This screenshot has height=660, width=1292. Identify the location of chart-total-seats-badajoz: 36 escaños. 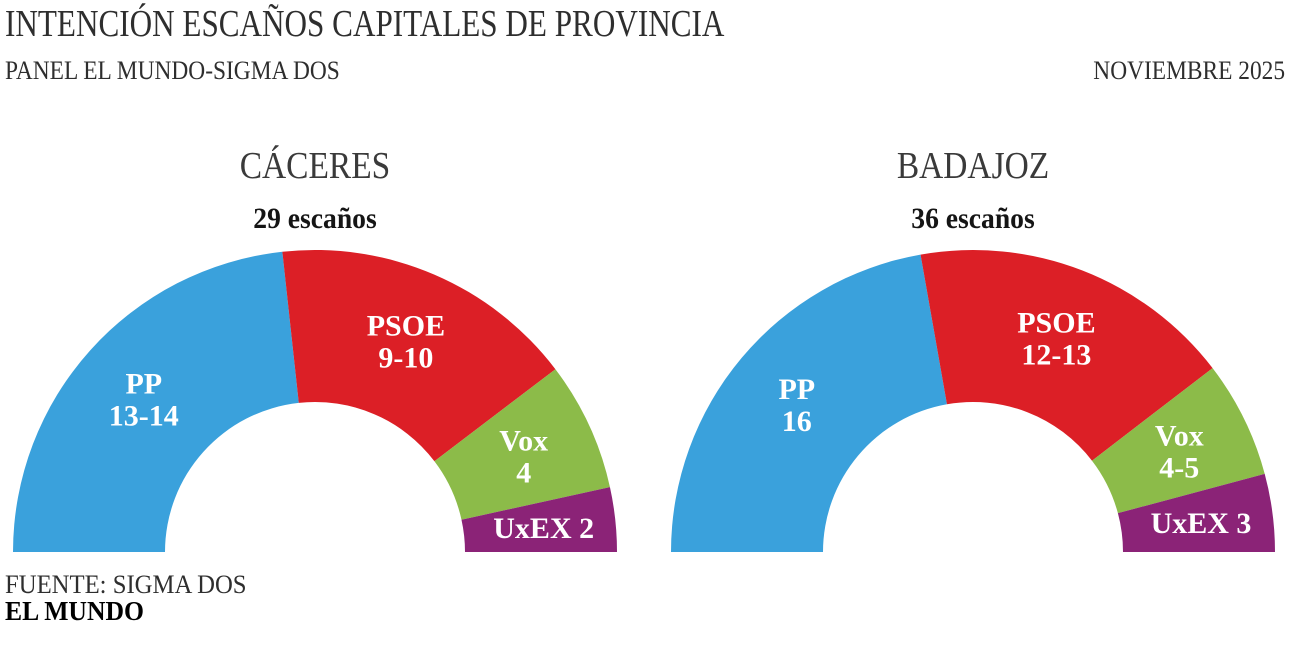
(973, 218).